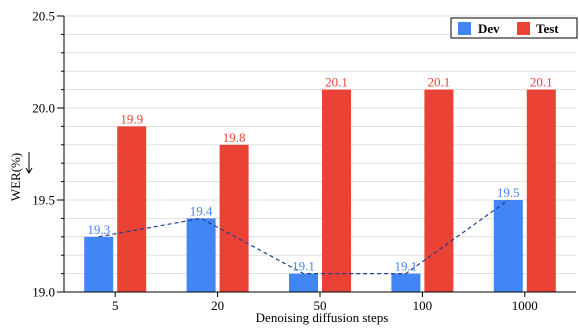 This screenshot has height=328, width=579. What do you see at coordinates (303, 266) in the screenshot?
I see `data-label-dev-50: 19.1` at bounding box center [303, 266].